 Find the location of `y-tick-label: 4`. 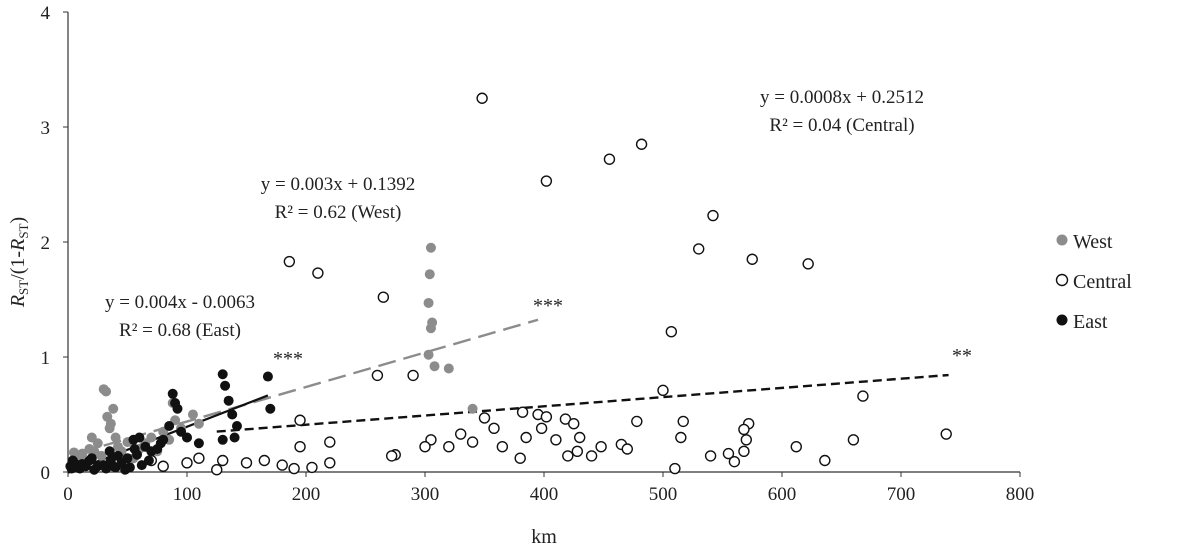

y-tick-label: 4 is located at coordinates (46, 13).